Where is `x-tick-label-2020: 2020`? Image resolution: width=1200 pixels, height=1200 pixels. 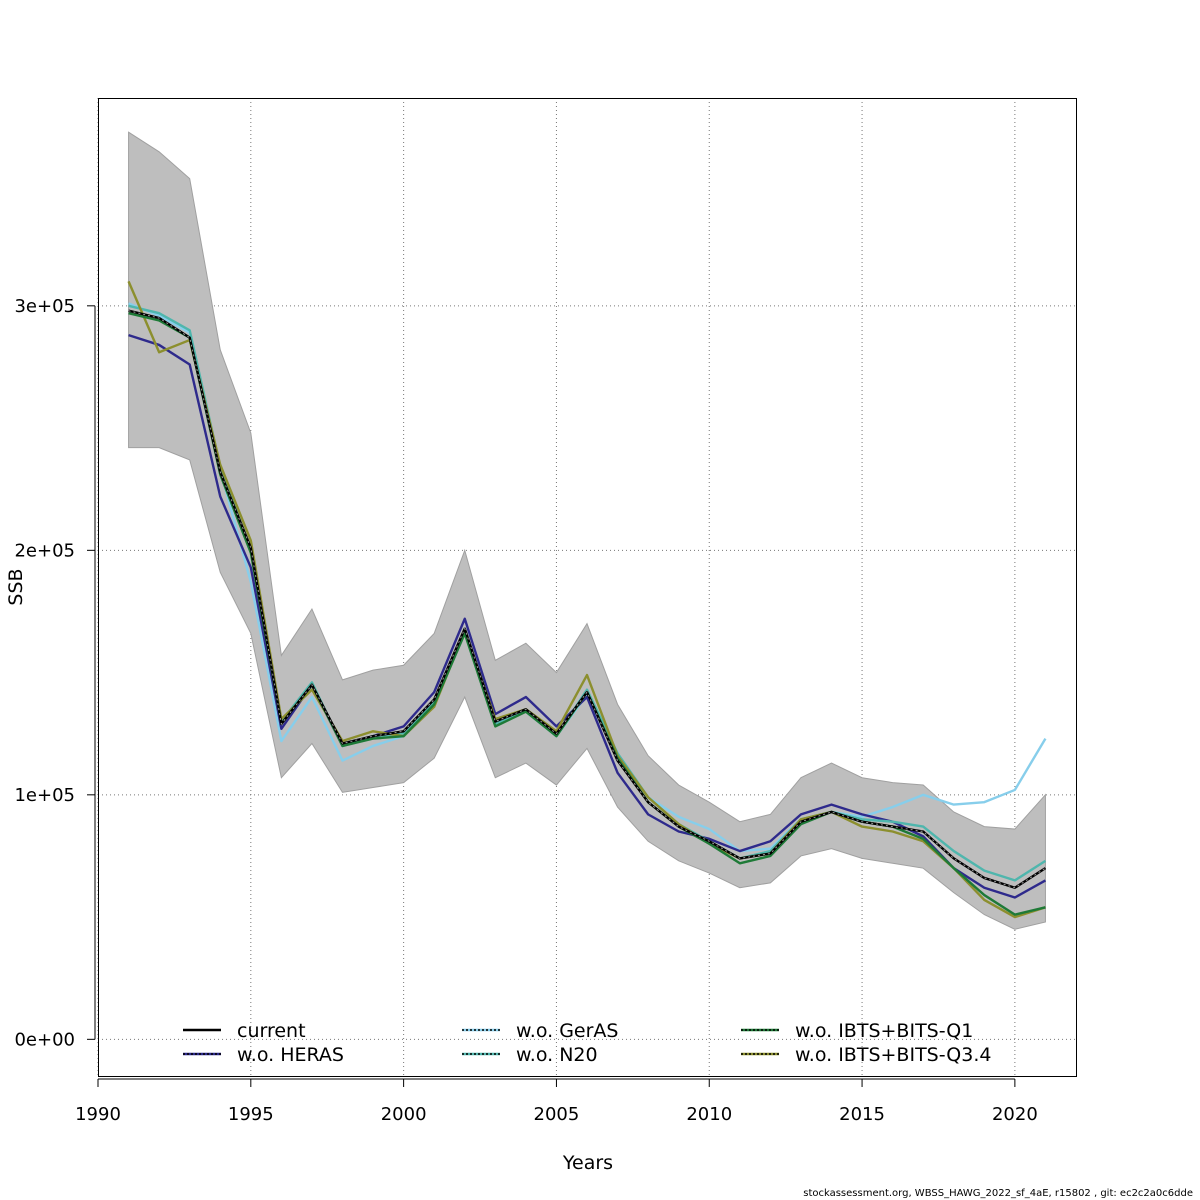
x-tick-label-2020: 2020 is located at coordinates (1015, 1114).